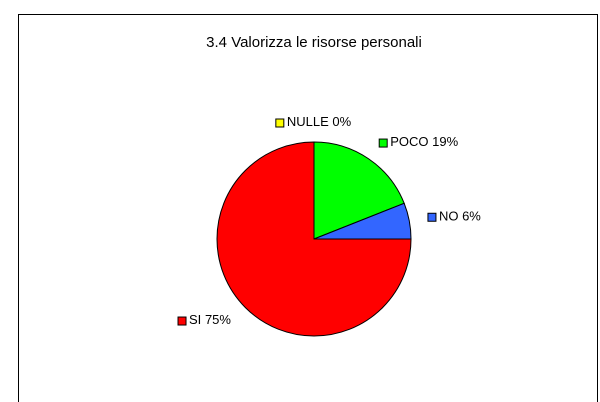 The image size is (600, 402). What do you see at coordinates (195, 319) in the screenshot?
I see `category-label: SI` at bounding box center [195, 319].